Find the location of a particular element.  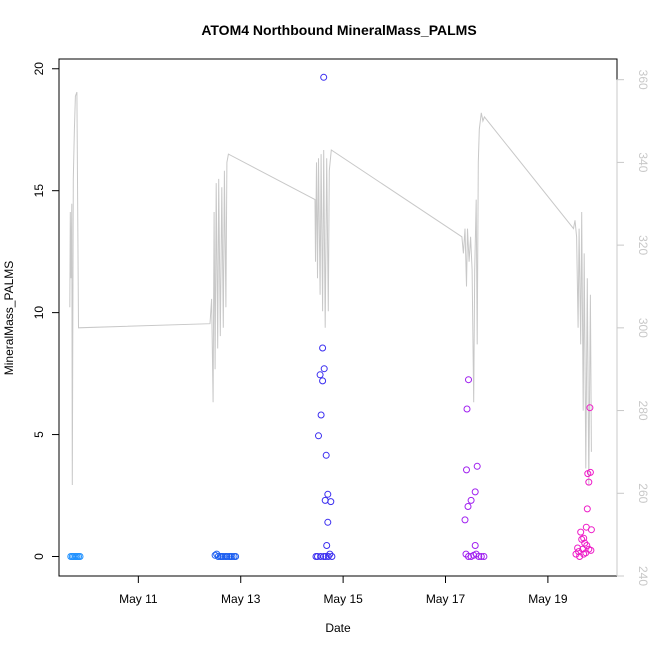

x-tick-label: May 19 is located at coordinates (548, 599).